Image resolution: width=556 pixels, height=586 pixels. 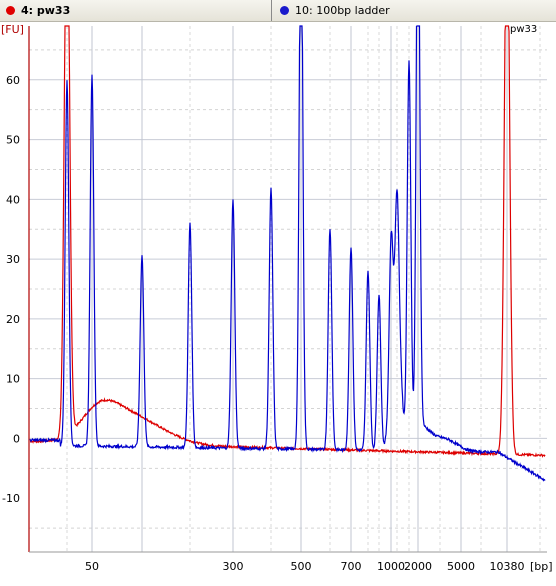 I want to click on x-tick-label: 5000, so click(x=461, y=566).